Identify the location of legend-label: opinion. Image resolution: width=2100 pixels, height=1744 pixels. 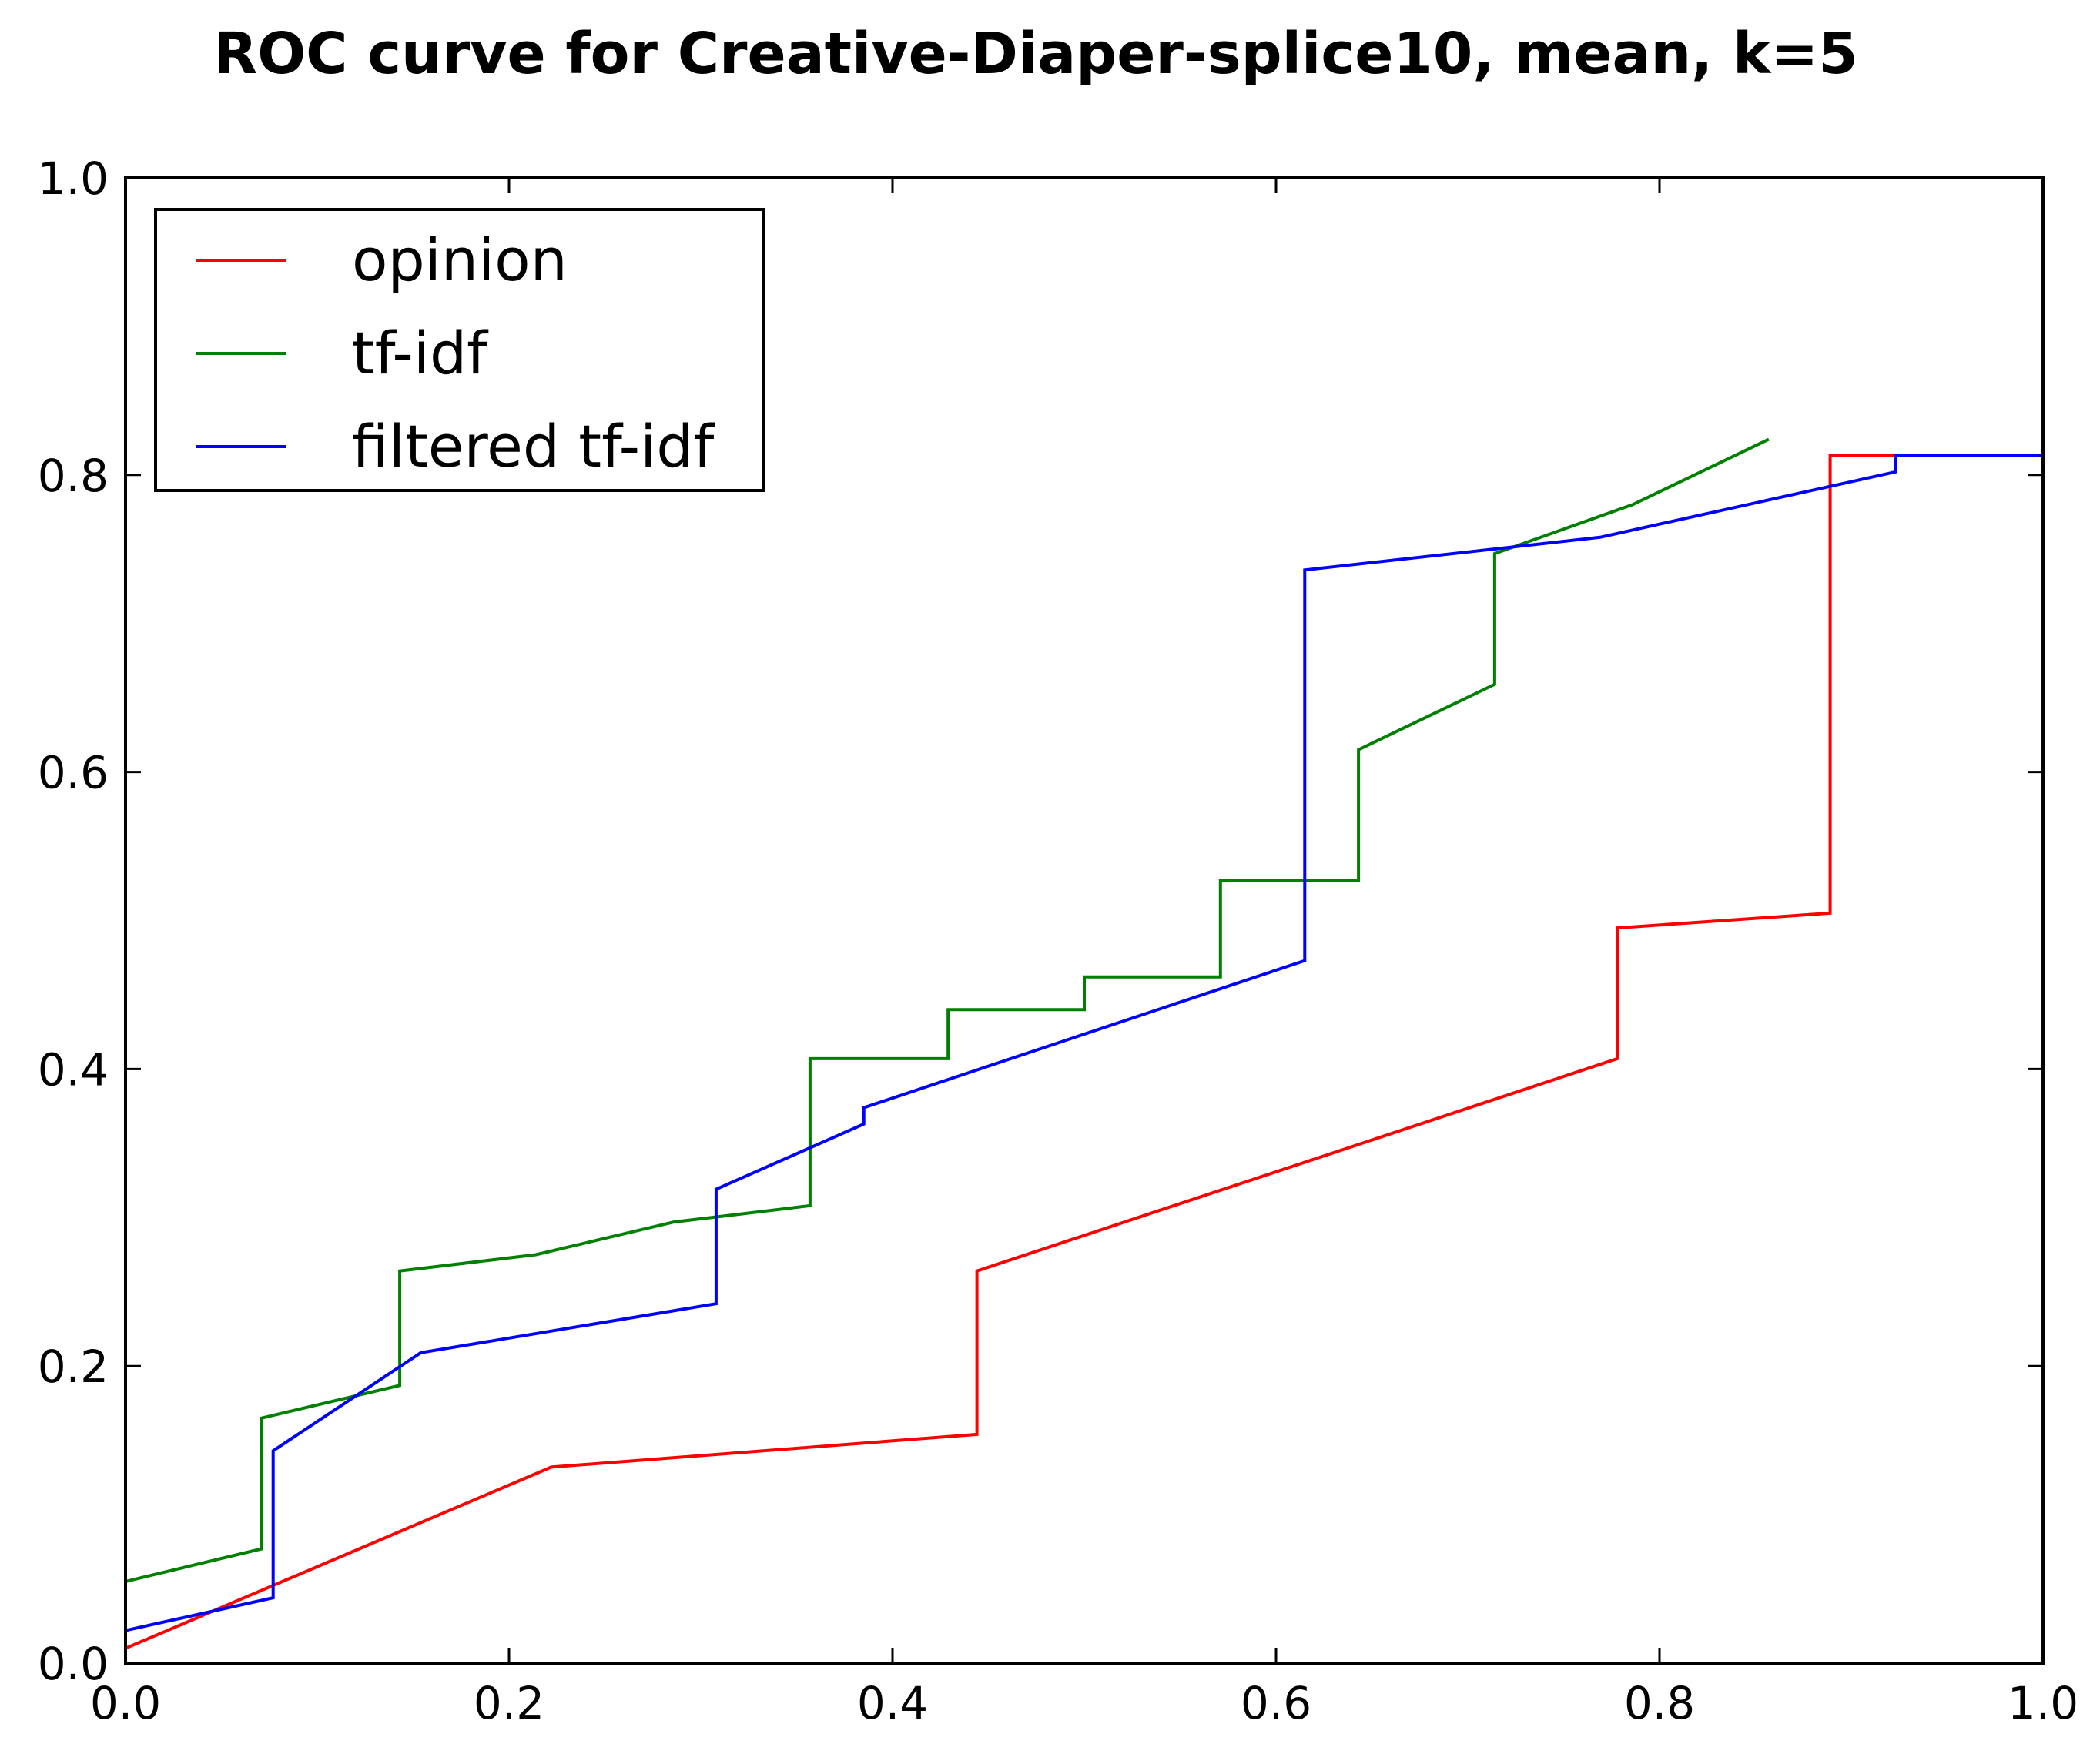
(460, 260).